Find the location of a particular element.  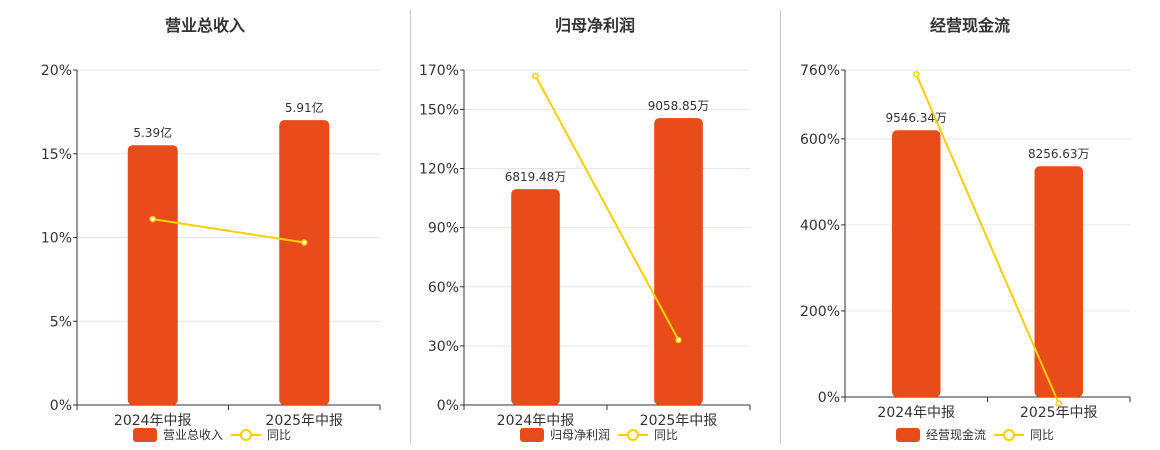

y-tick-label: 15% is located at coordinates (56, 155).